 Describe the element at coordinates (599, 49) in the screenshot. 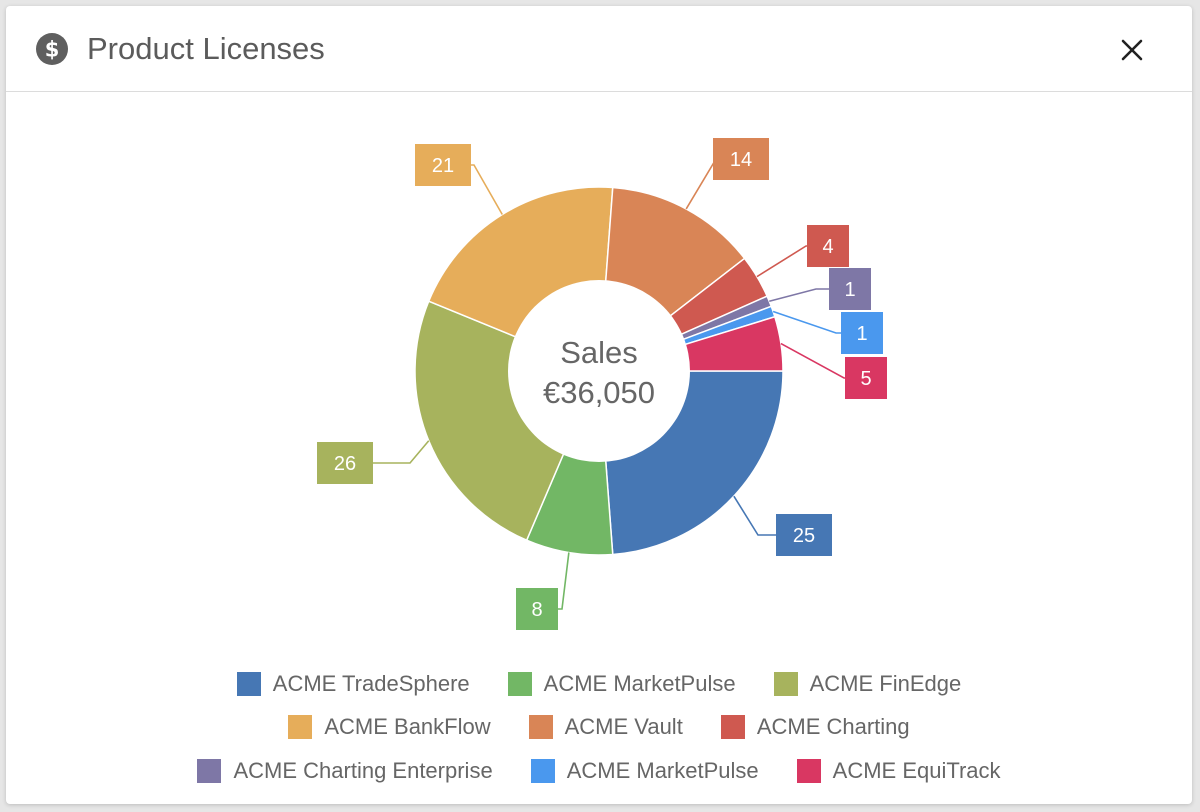

I see `card-header: $ Product Licenses` at that location.